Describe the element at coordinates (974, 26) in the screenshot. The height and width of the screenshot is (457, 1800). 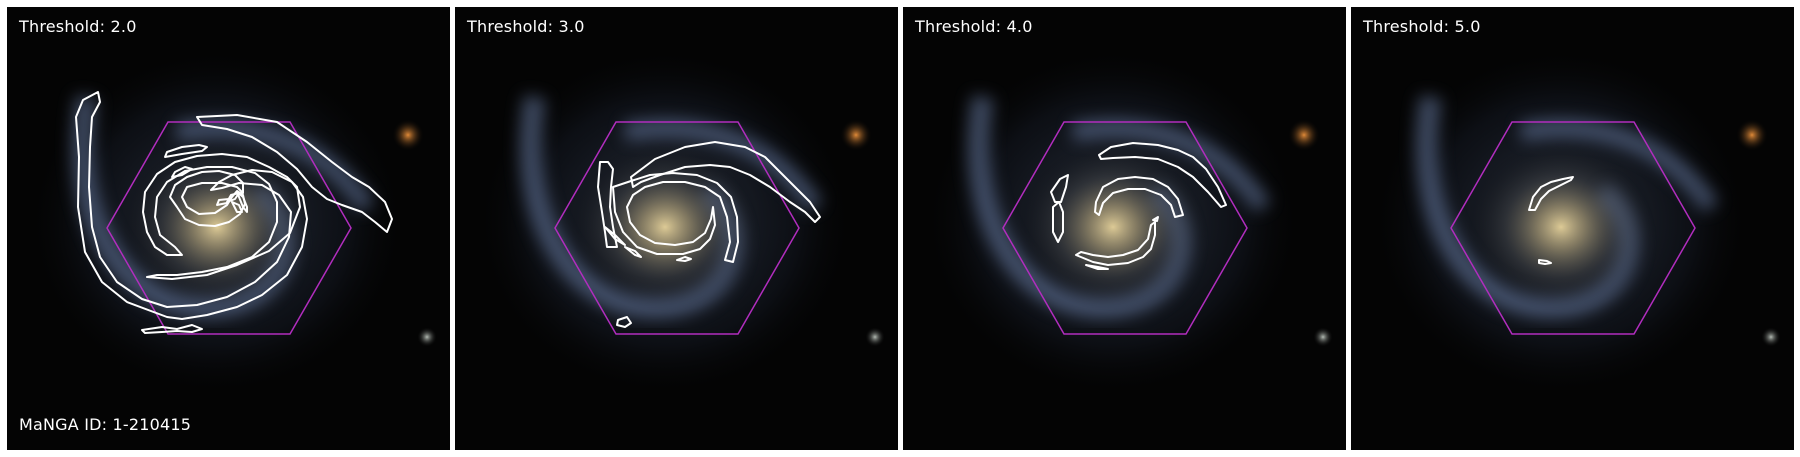
I see `threshold-label: Threshold: 4.0` at that location.